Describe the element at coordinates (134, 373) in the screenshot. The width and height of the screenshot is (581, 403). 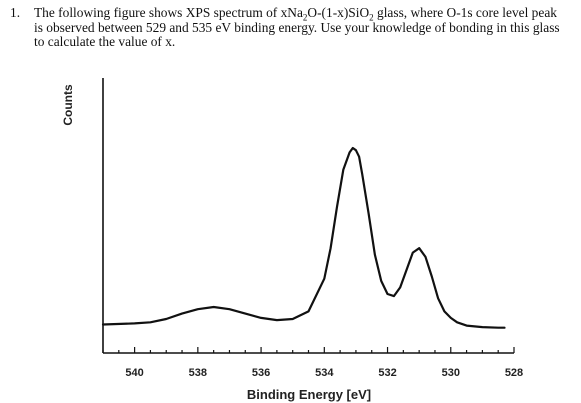
I see `x-tick-label: 540` at that location.